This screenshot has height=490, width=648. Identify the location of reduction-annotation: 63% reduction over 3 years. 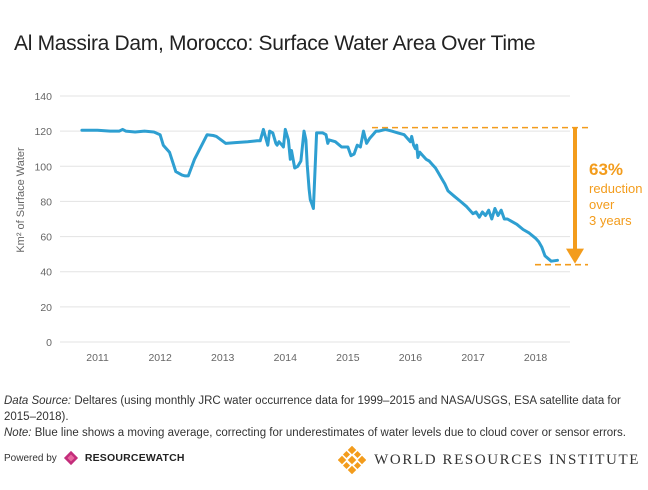
(507, 196).